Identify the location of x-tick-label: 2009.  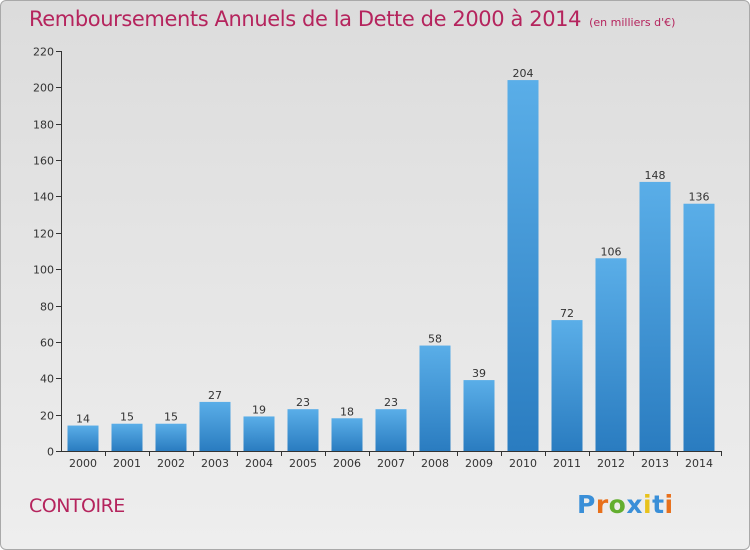
(479, 463).